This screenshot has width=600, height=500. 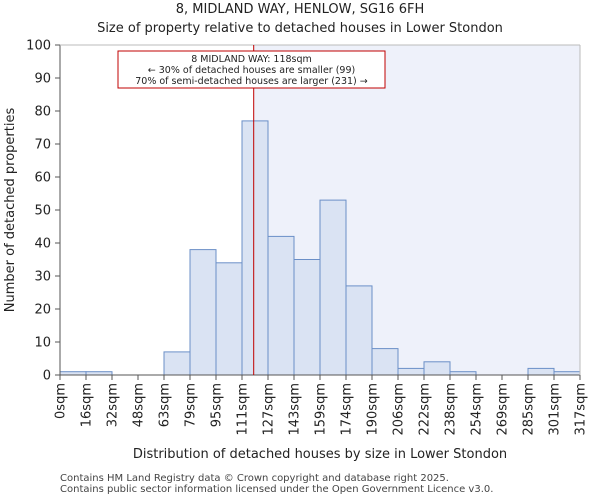 What do you see at coordinates (217, 405) in the screenshot?
I see `x-tick-label: 95sqm` at bounding box center [217, 405].